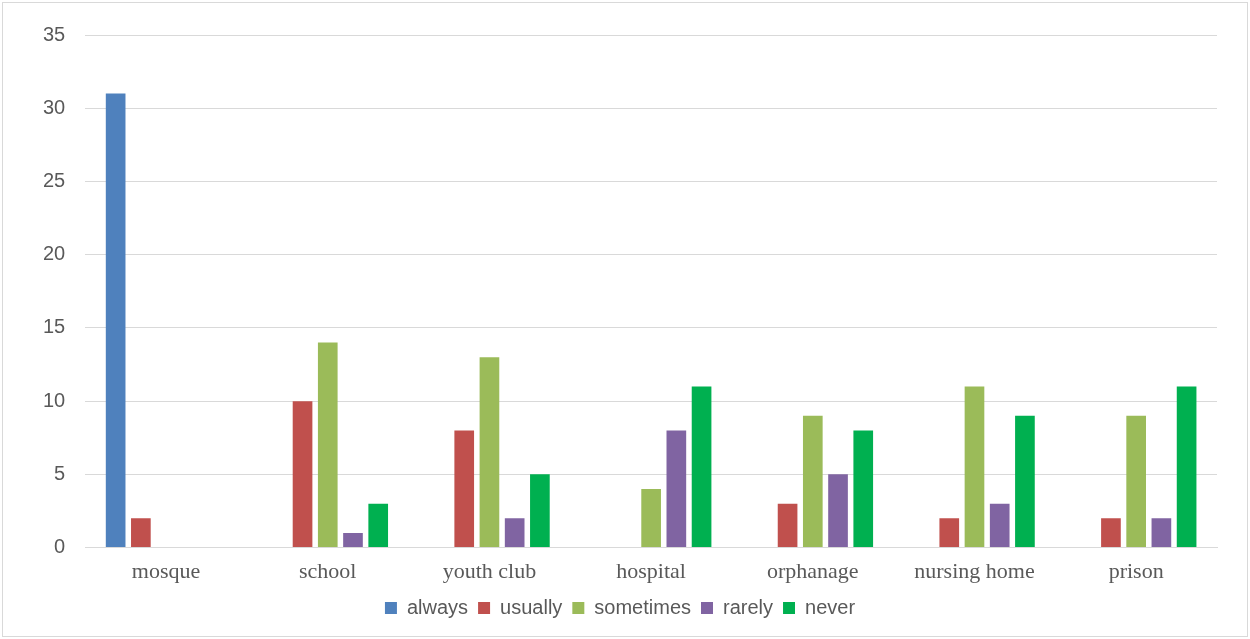 Image resolution: width=1250 pixels, height=639 pixels. I want to click on y-tick-label: 35, so click(54, 33).